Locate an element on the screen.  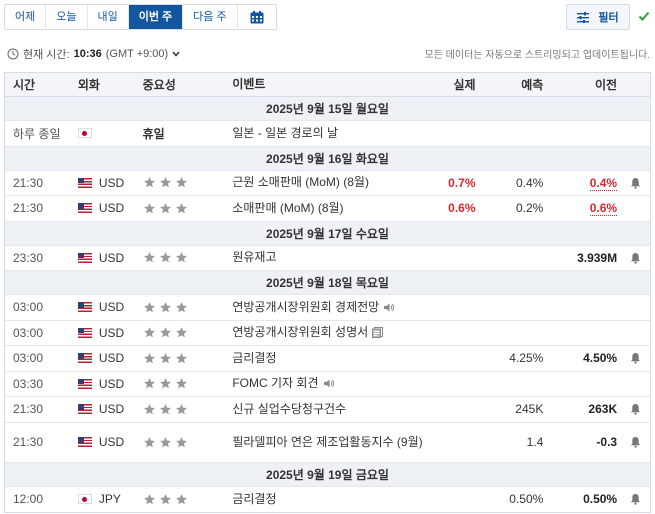
event-name-cell: 근원 소매판매 (MoM) (8월) is located at coordinates (323, 182).